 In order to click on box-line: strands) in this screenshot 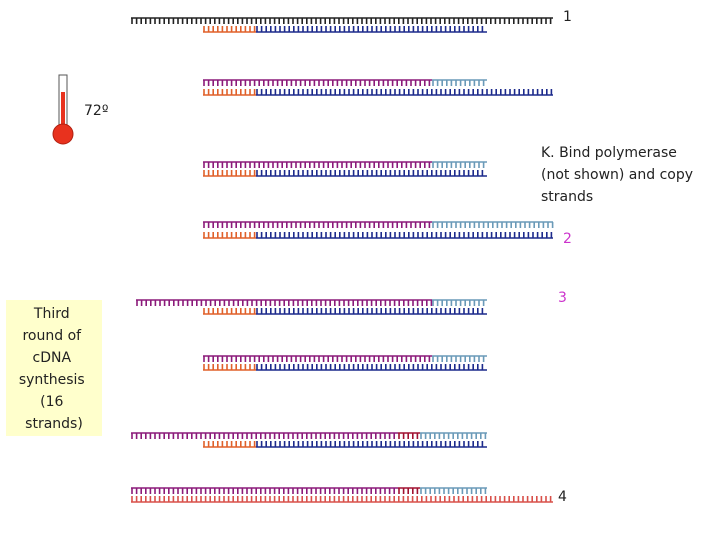, I will do `click(54, 424)`.